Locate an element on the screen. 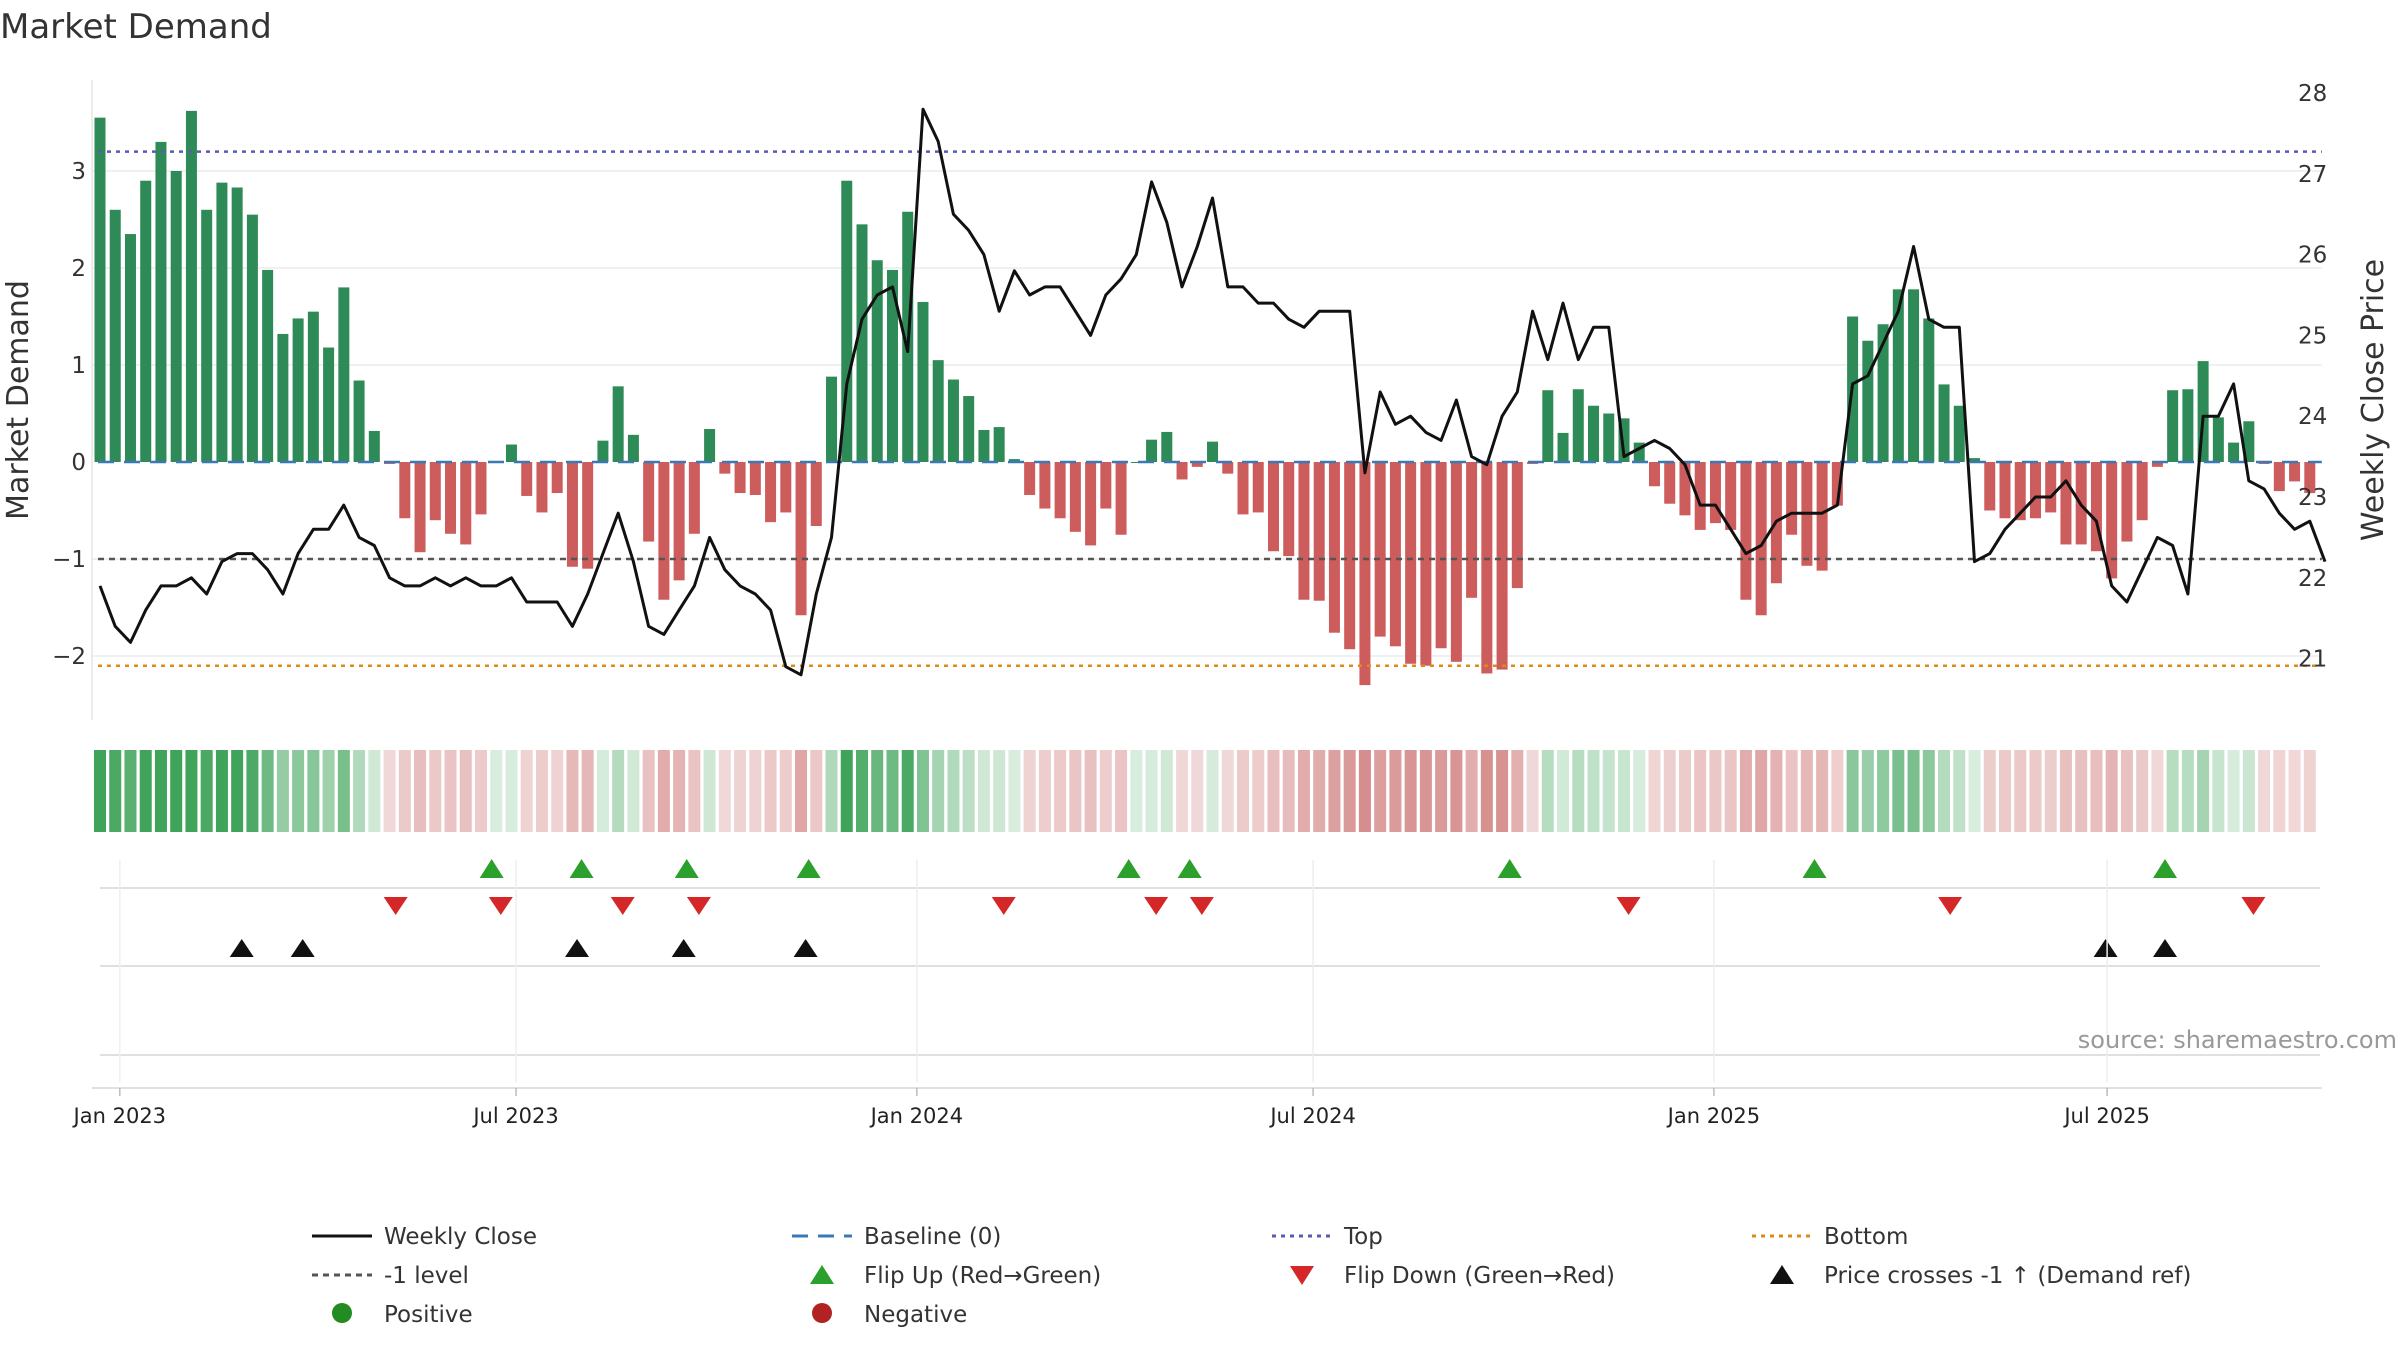 The image size is (2400, 1350). legend-baseline-label: Baseline (0) is located at coordinates (932, 1237).